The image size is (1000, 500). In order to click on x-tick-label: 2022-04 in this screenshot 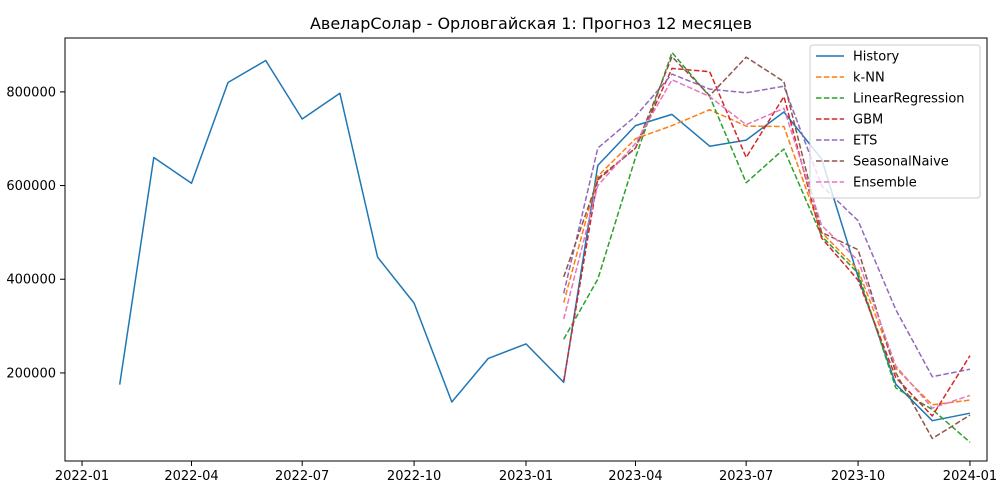, I will do `click(191, 476)`.